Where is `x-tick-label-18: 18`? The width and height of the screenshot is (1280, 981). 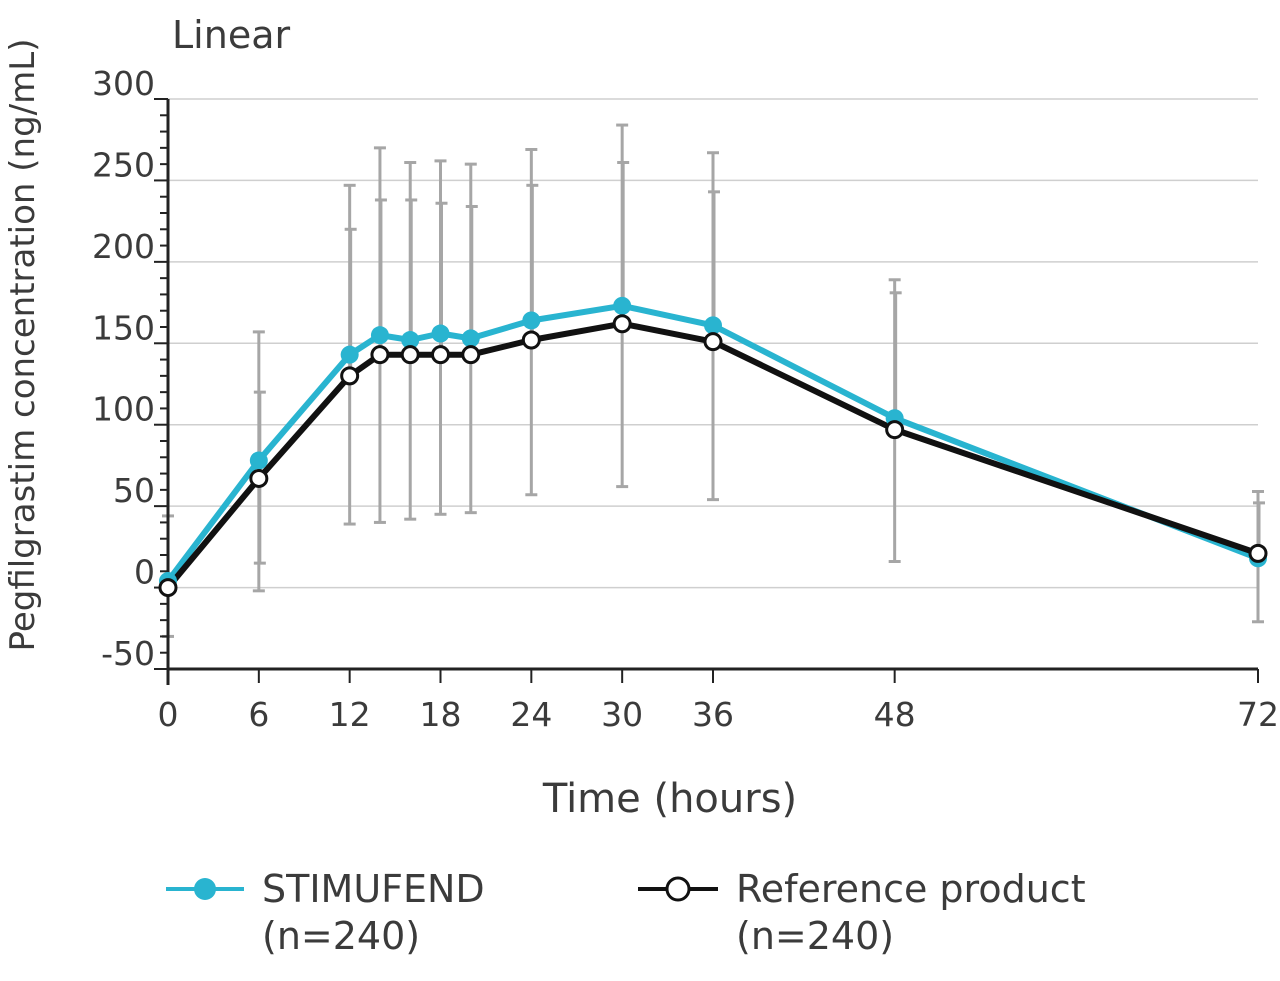
x-tick-label-18: 18 is located at coordinates (441, 714).